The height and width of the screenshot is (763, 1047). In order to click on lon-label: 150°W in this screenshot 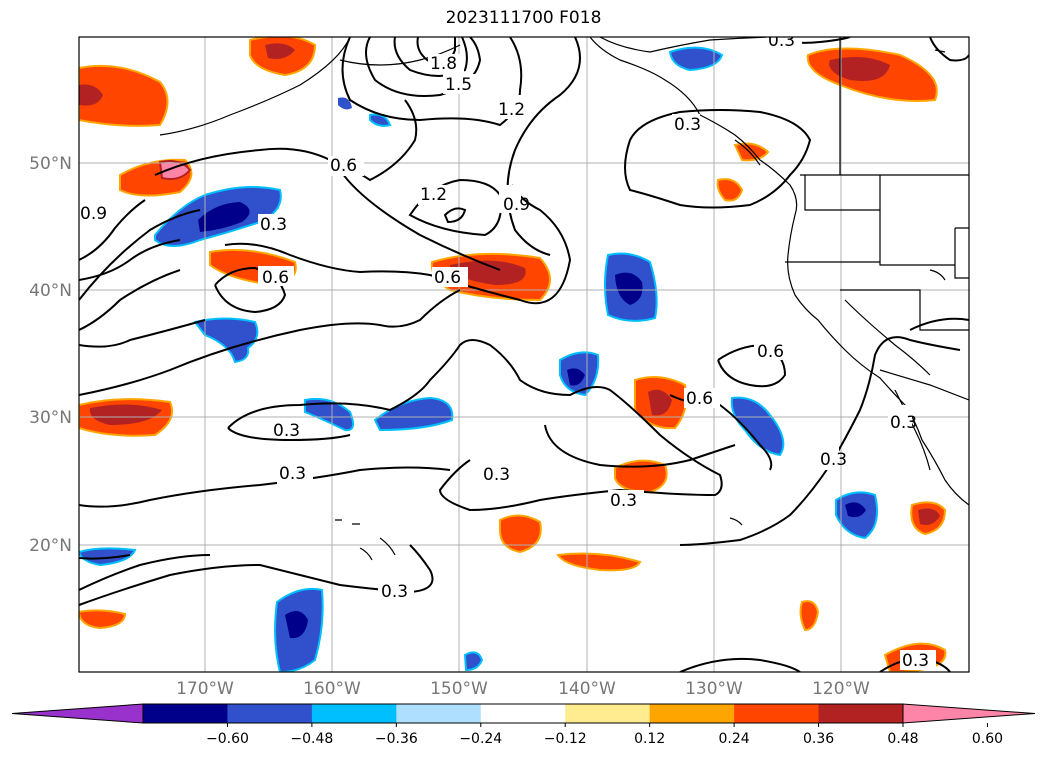, I will do `click(459, 689)`.